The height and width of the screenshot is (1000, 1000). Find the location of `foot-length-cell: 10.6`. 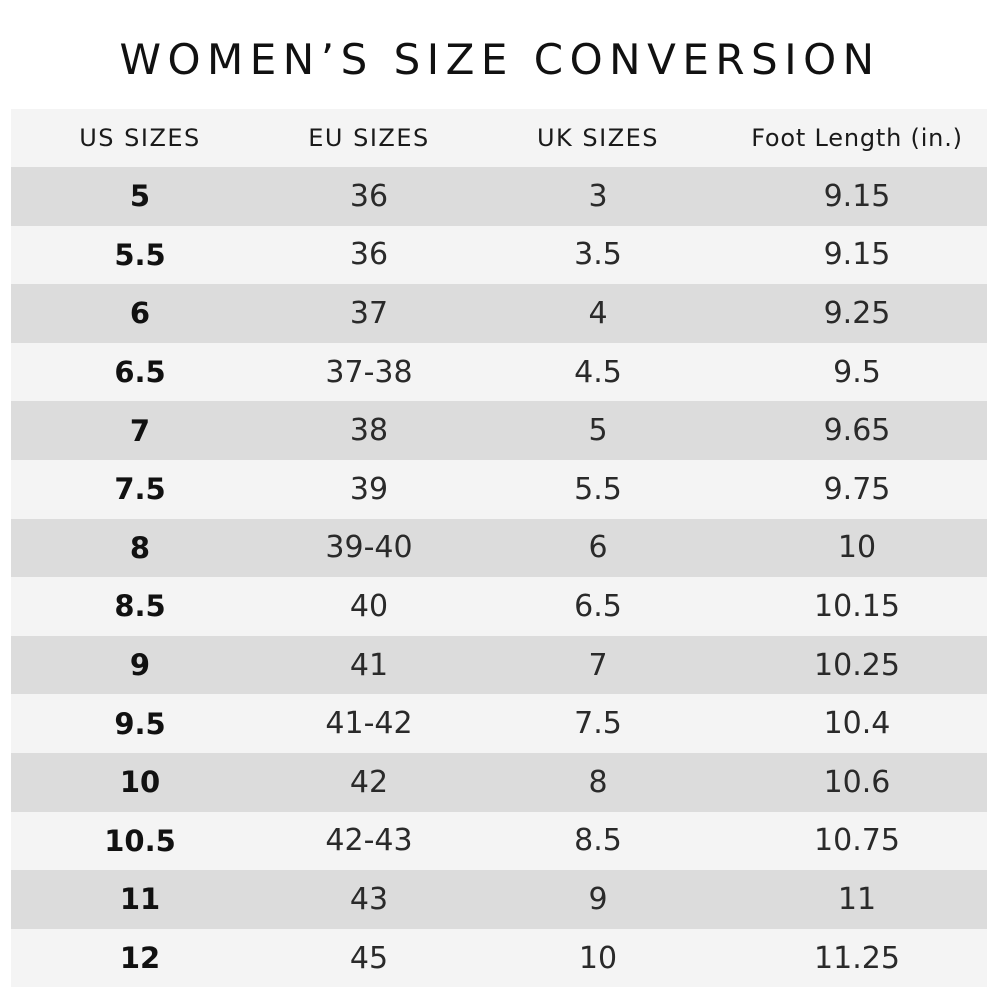

foot-length-cell: 10.6 is located at coordinates (857, 782).